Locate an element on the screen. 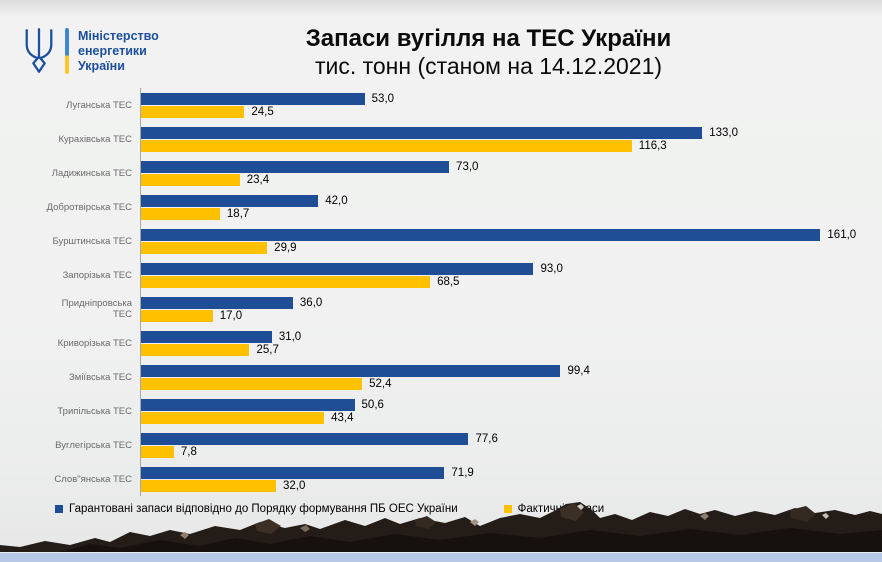  bar-pair: 73,0 23,4 is located at coordinates (511, 173).